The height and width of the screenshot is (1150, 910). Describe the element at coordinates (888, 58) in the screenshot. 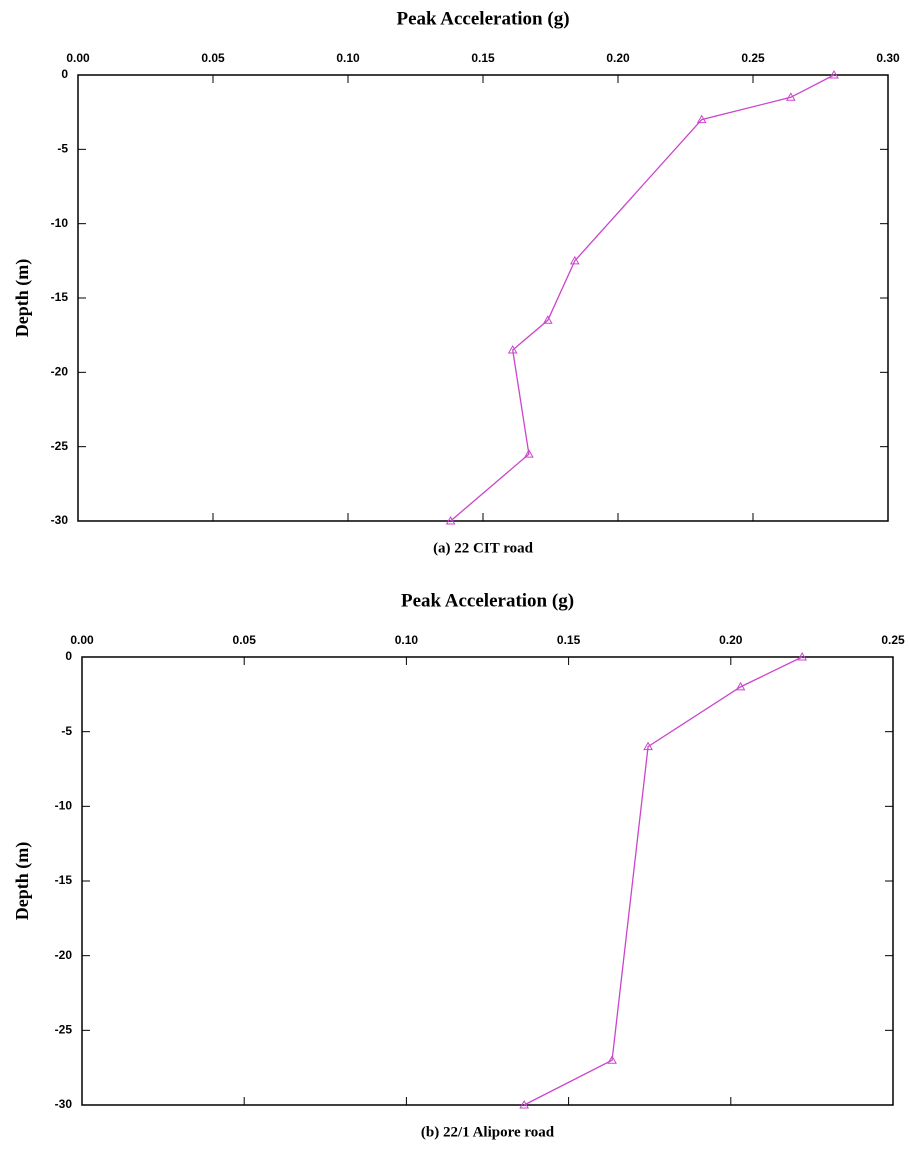

I see `x-tick-label: 0.30` at that location.